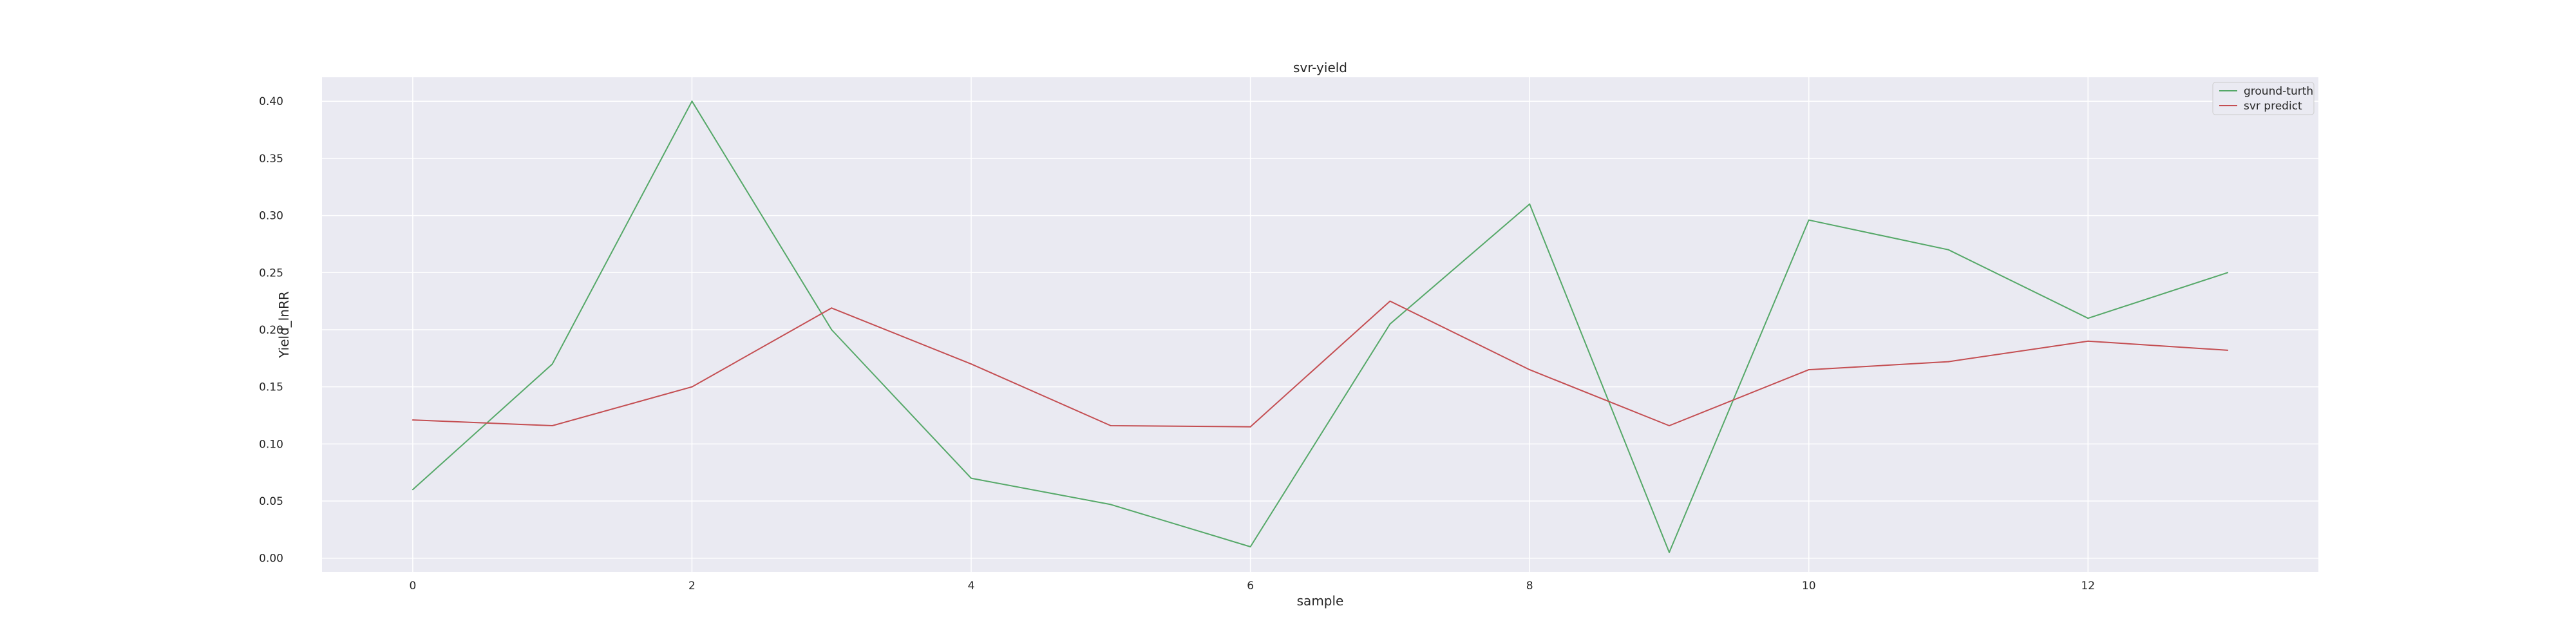  I want to click on legend: ground-turth svr predict, so click(2264, 99).